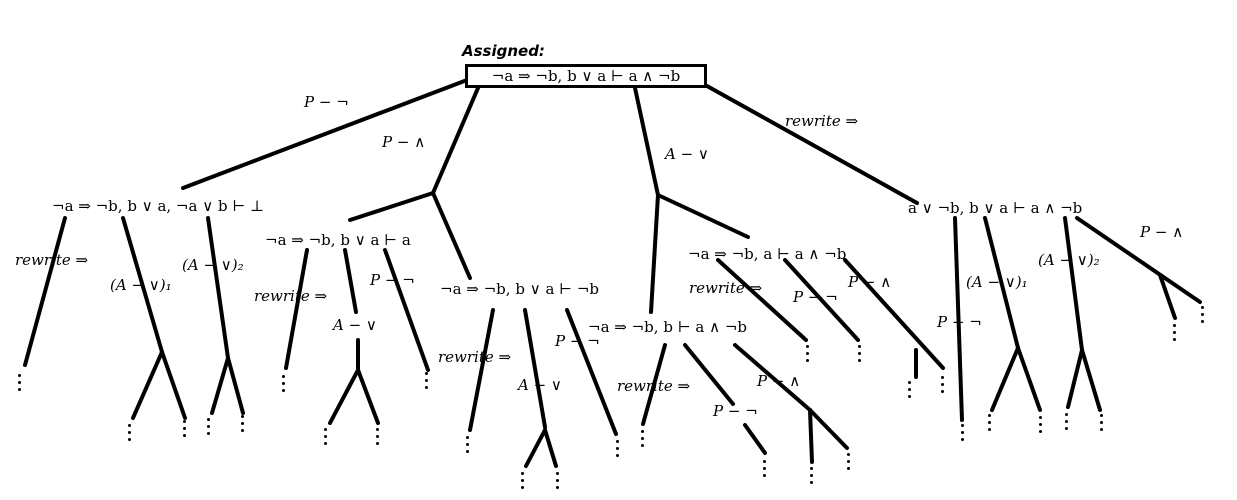  What do you see at coordinates (503, 51) in the screenshot?
I see `assigned-heading: Assigned:` at bounding box center [503, 51].